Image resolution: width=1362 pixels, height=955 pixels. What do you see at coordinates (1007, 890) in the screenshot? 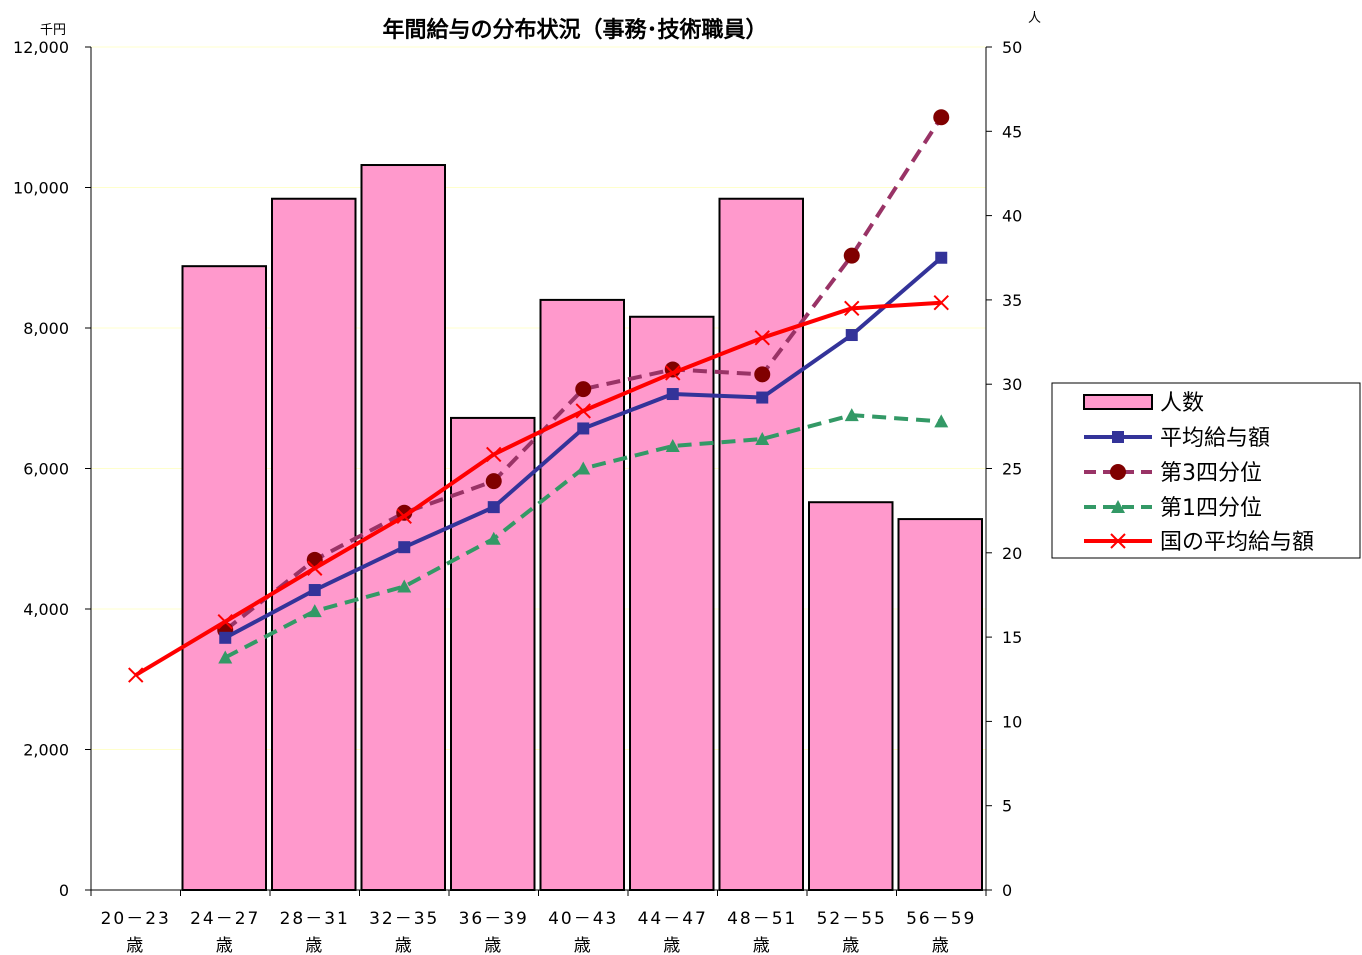
I see `right-tick-label: 0` at bounding box center [1007, 890].